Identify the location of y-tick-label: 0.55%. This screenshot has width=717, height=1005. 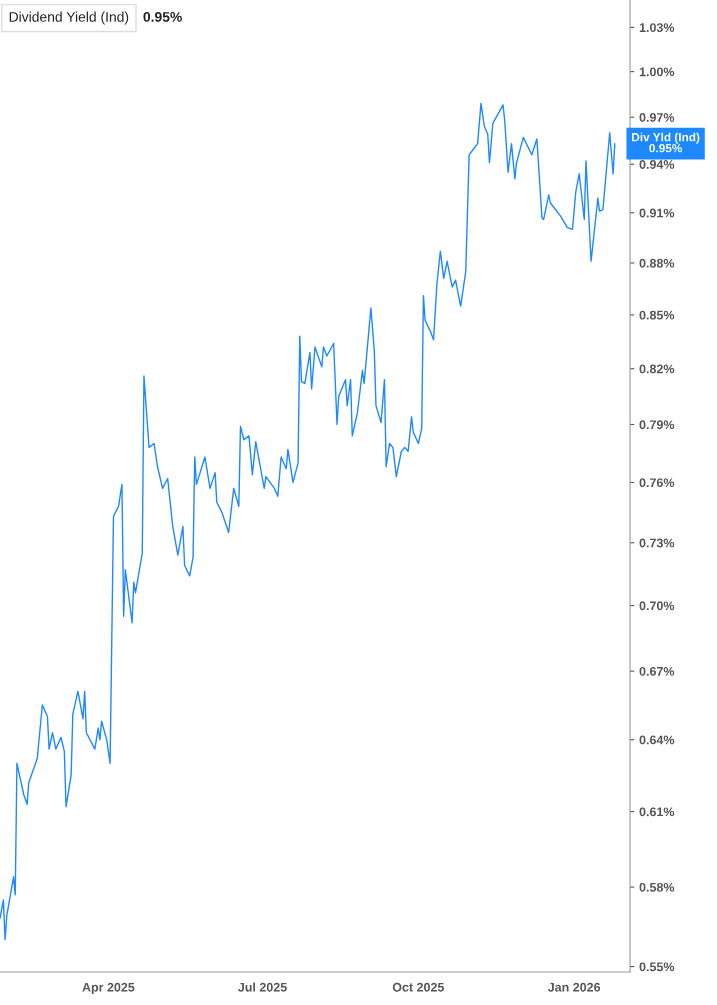
(657, 967).